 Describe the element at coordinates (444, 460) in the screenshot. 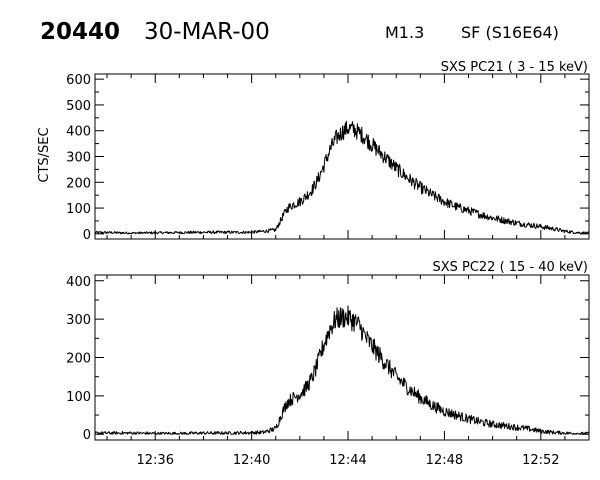

I see `x-tick-label: 12:48` at that location.